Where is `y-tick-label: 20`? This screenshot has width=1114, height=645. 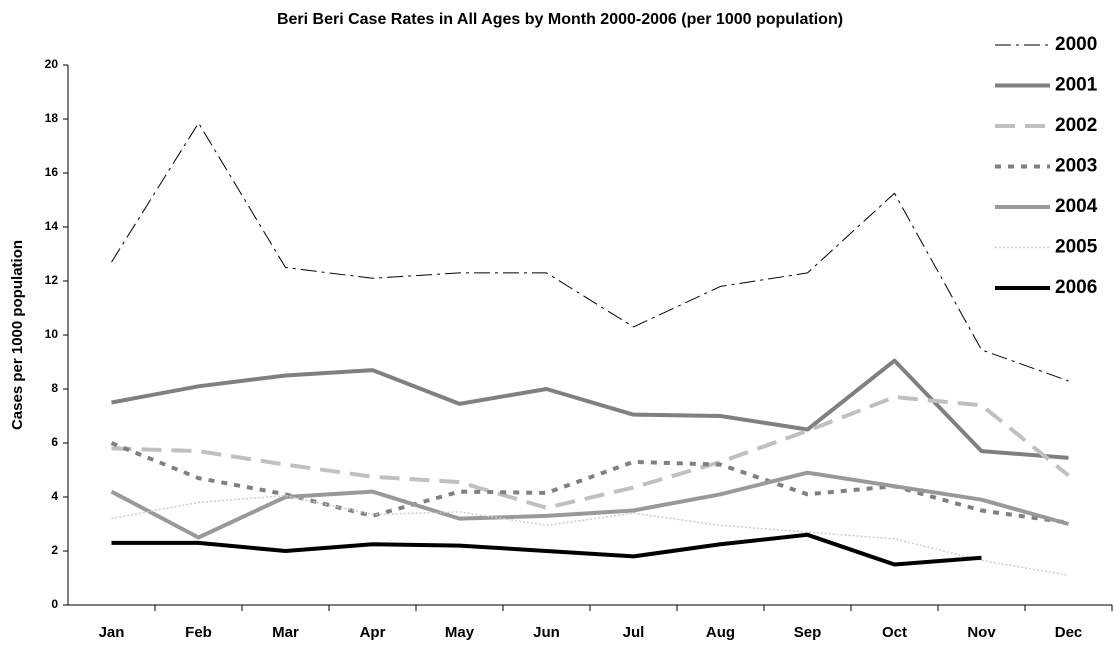 y-tick-label: 20 is located at coordinates (52, 64).